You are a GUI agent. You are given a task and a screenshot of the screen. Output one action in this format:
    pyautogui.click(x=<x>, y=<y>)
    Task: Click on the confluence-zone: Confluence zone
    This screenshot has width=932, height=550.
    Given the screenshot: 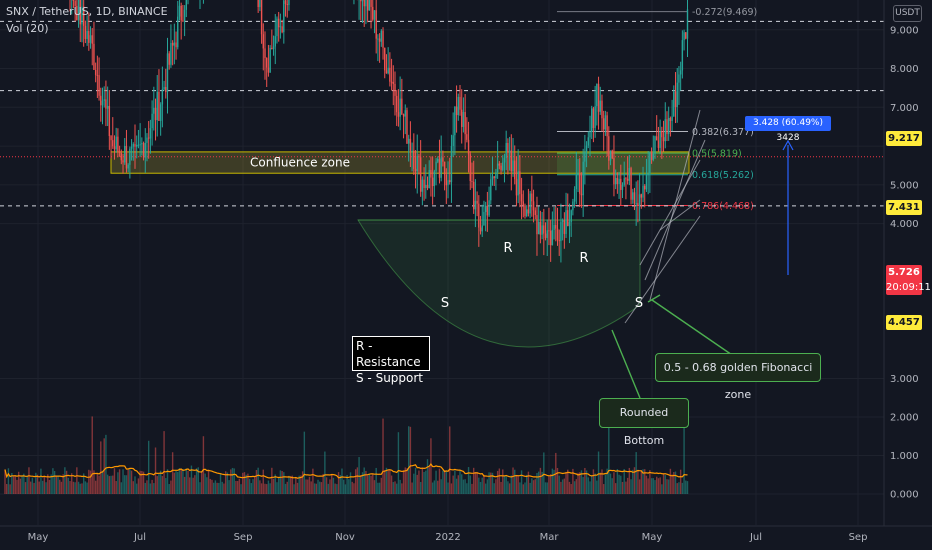 What is the action you would take?
    pyautogui.click(x=400, y=162)
    